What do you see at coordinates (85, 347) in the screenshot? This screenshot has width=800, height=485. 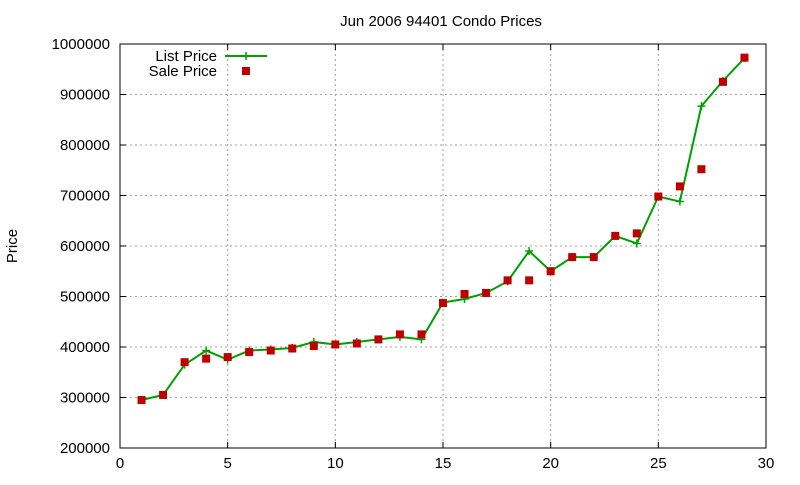 I see `y-tick-label: 400000` at bounding box center [85, 347].